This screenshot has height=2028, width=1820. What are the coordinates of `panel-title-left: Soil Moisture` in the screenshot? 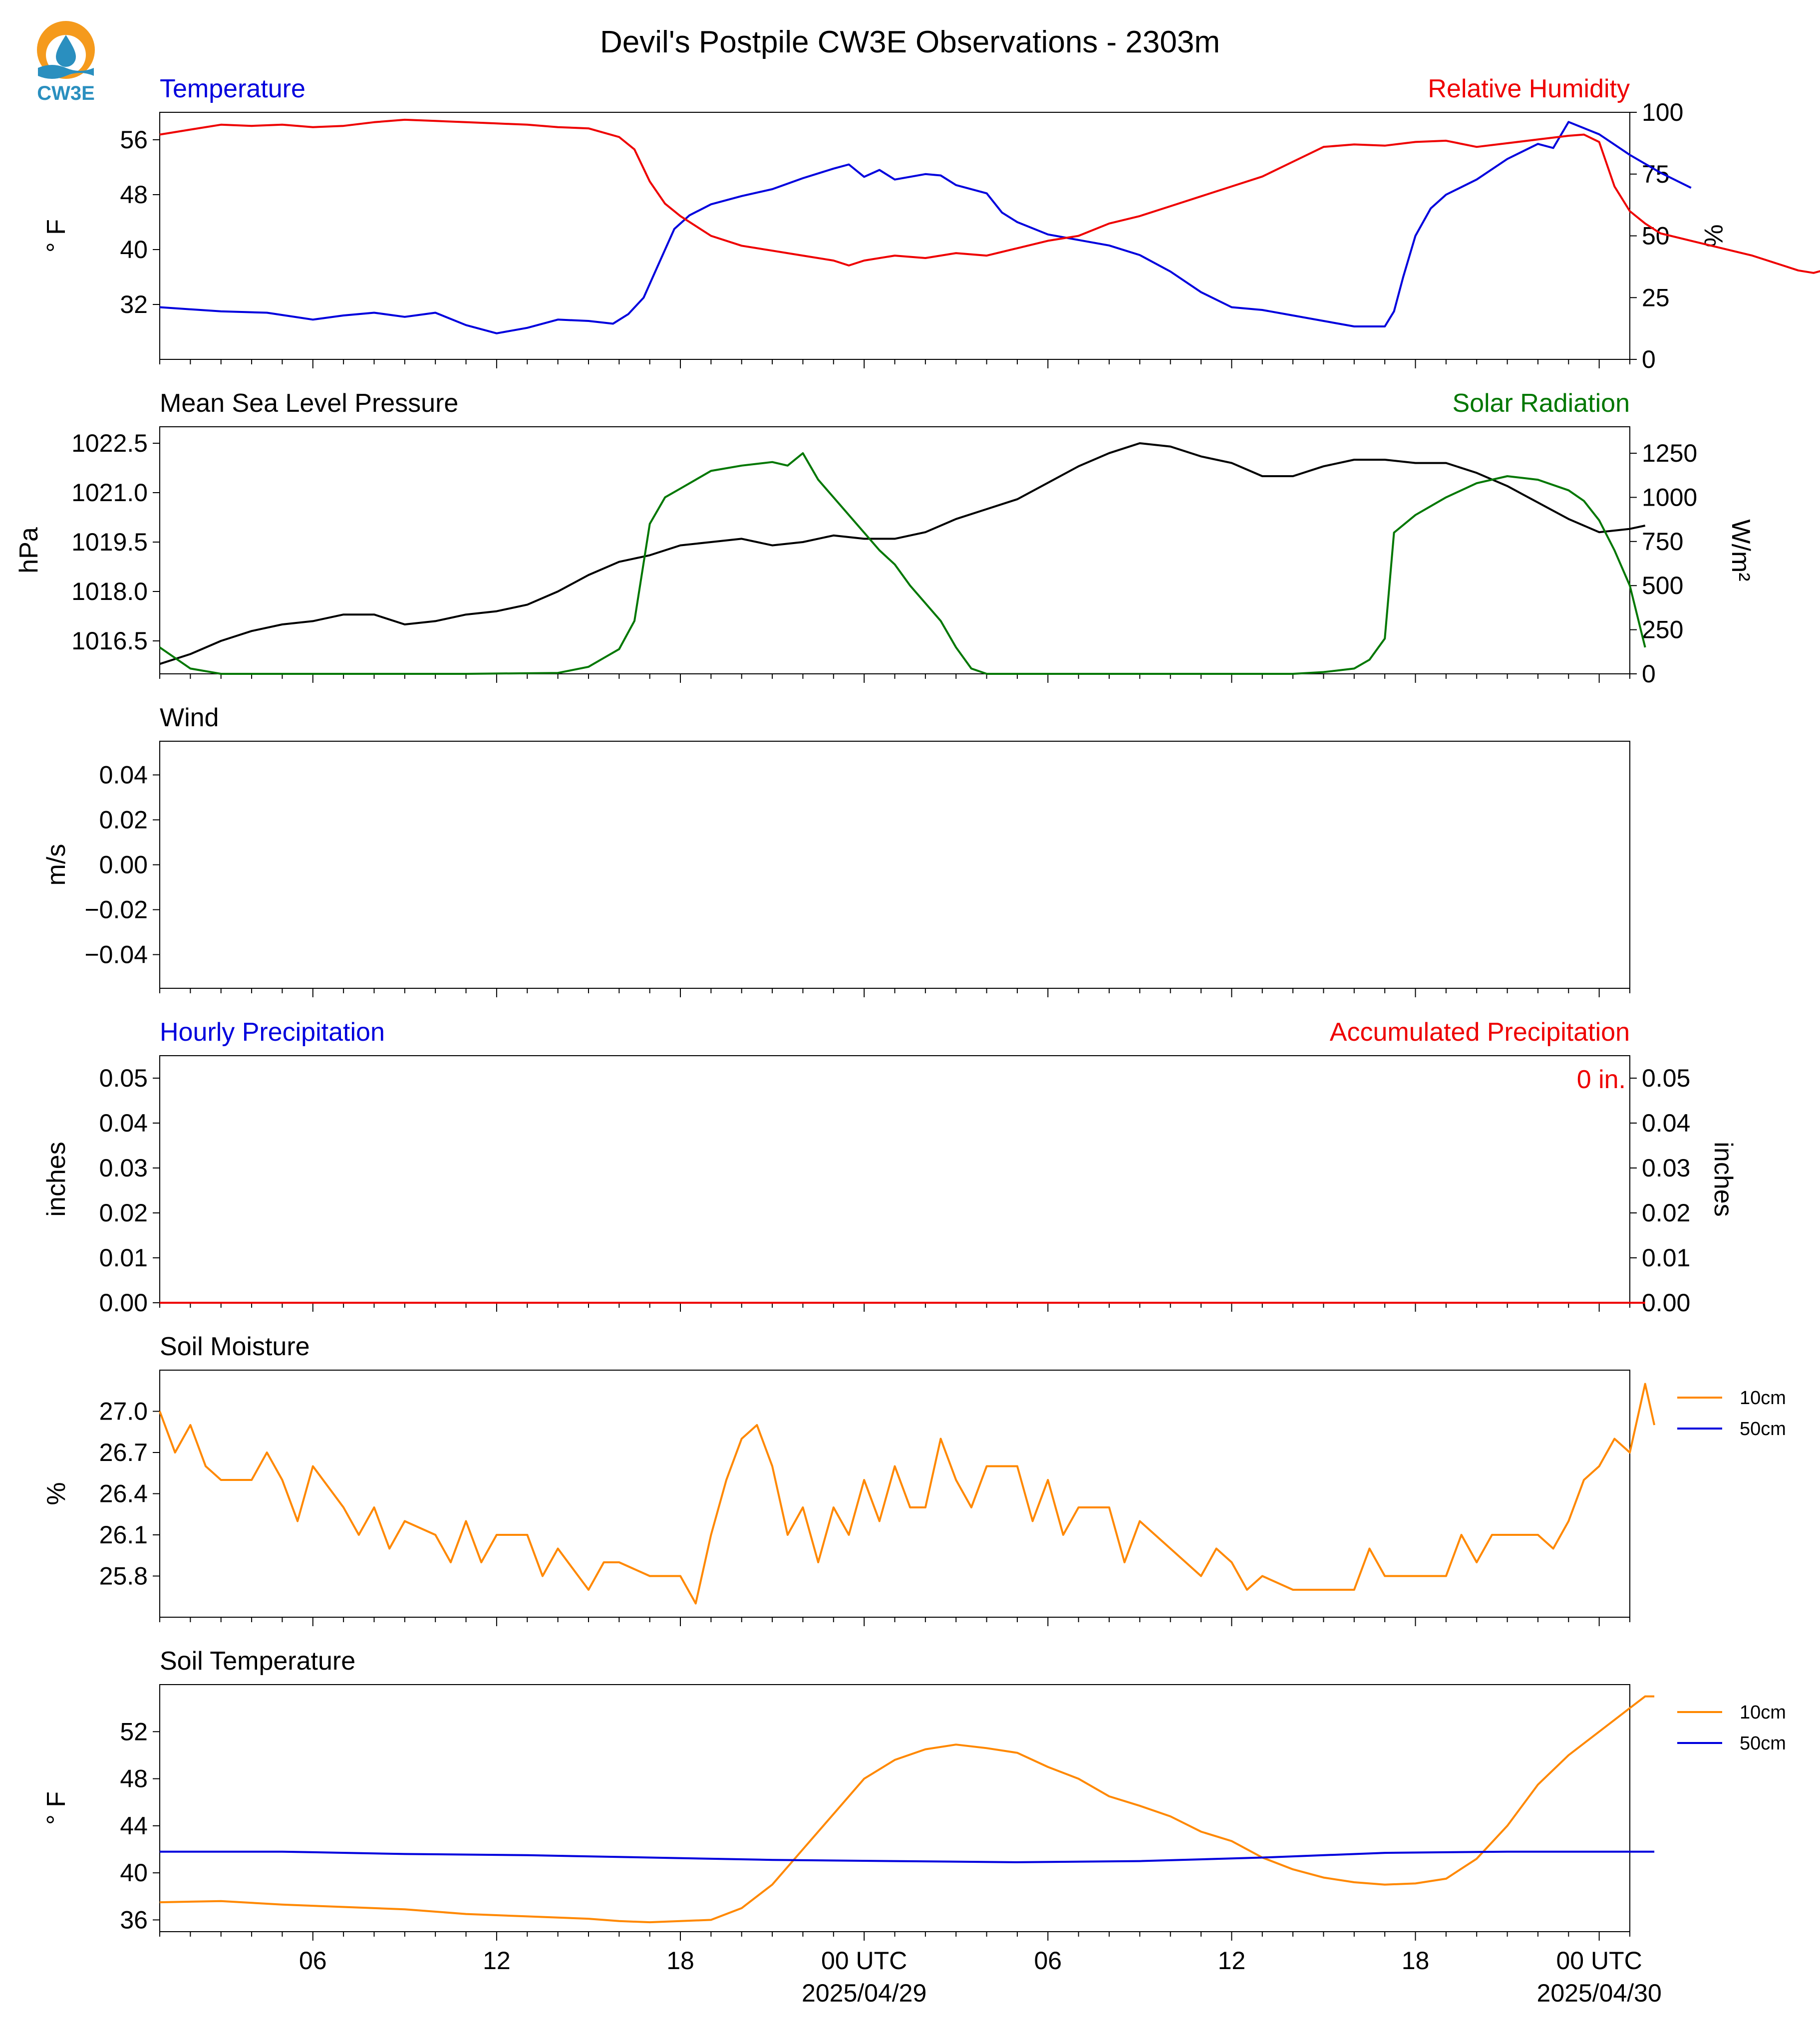 It's located at (235, 1346).